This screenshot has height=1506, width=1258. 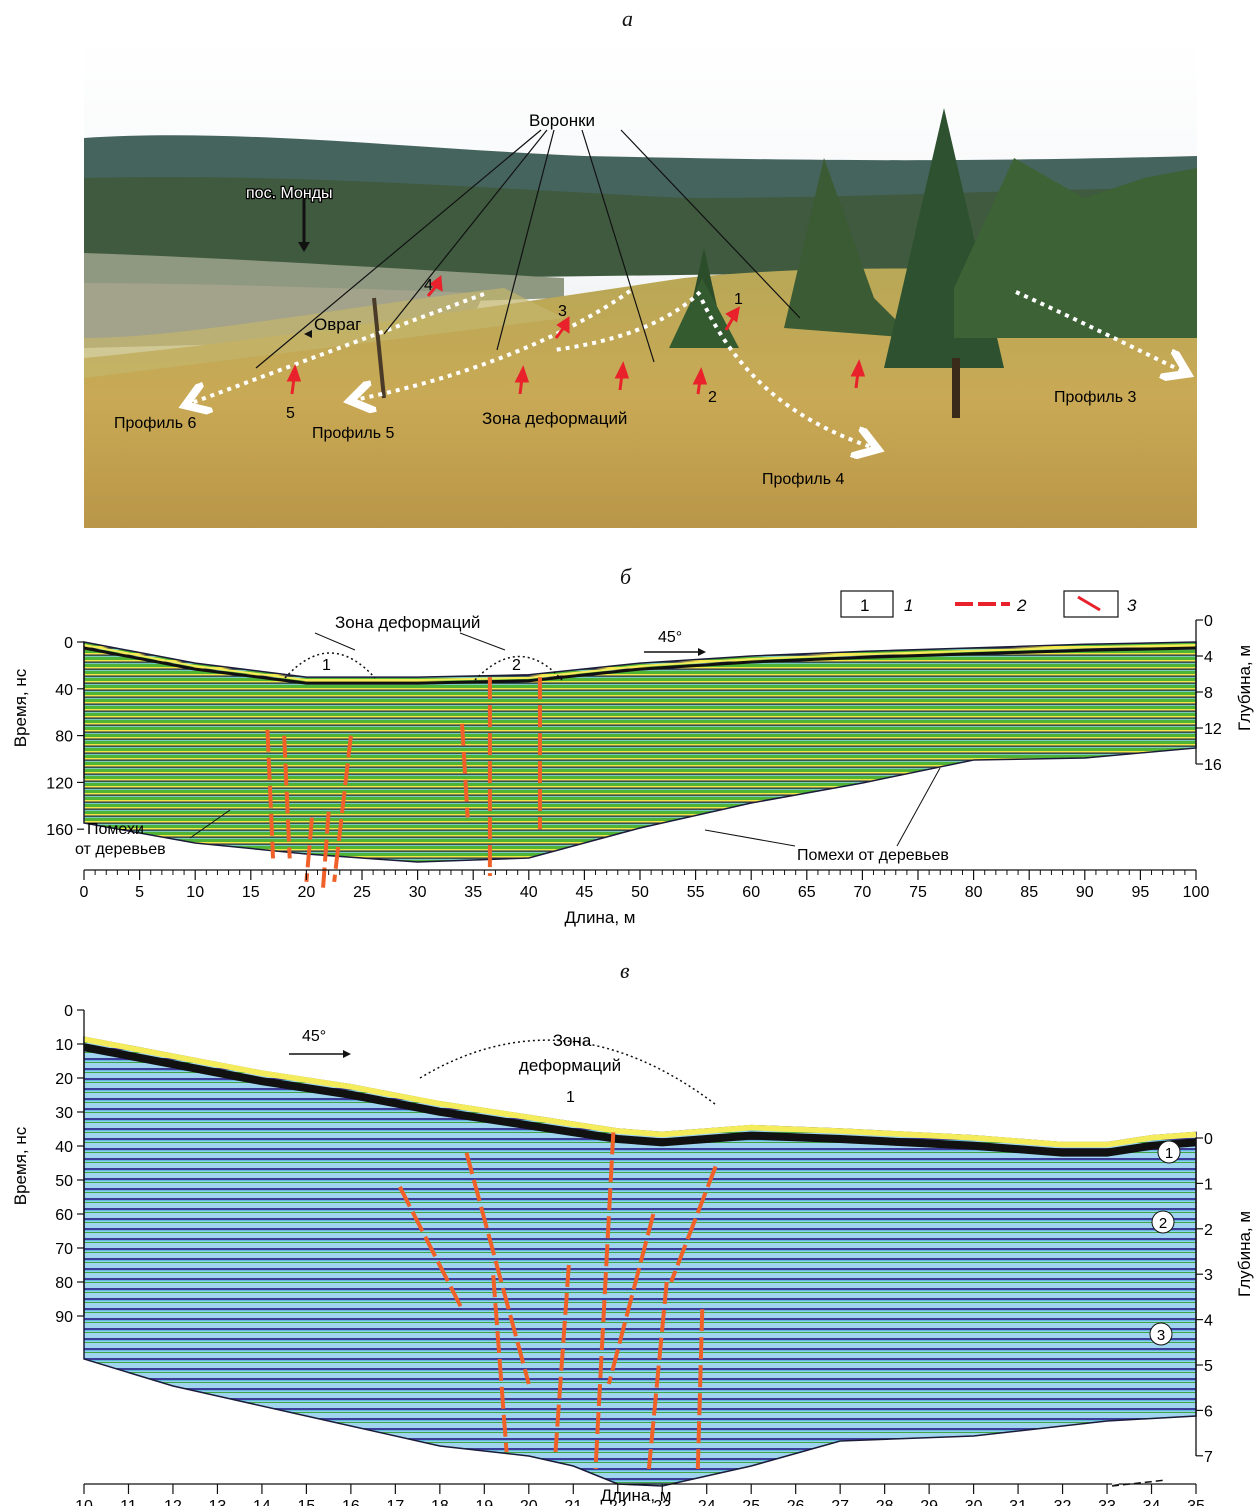 I want to click on c-zone-number: 1, so click(x=570, y=1097).